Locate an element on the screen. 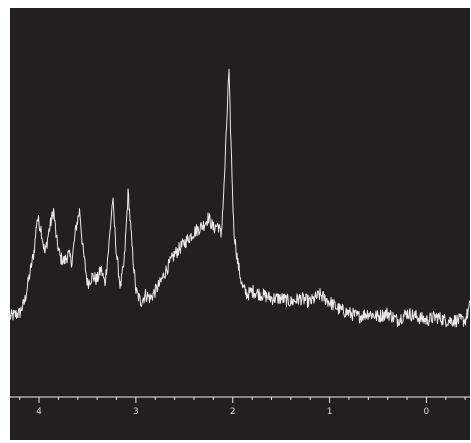 This screenshot has width=471, height=443. x-tick-label: 0 is located at coordinates (427, 412).